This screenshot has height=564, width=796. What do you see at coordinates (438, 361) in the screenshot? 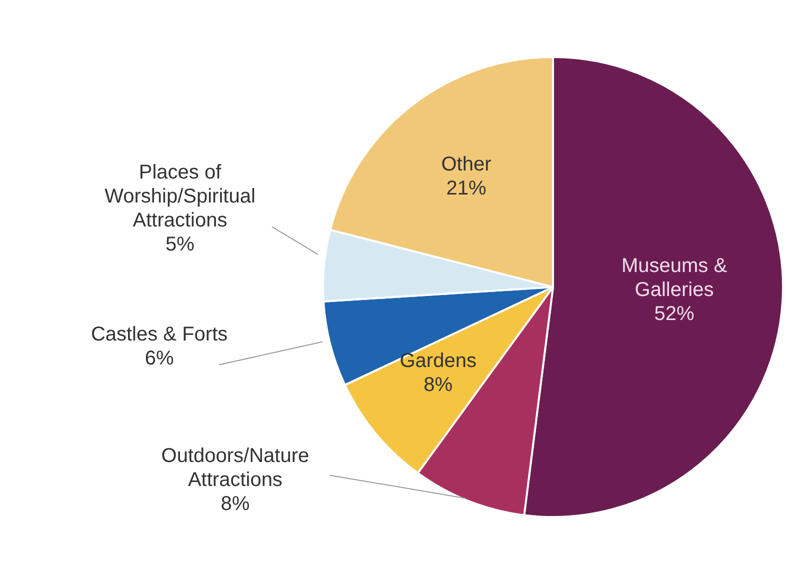
I see `slice-label: Gardens` at bounding box center [438, 361].